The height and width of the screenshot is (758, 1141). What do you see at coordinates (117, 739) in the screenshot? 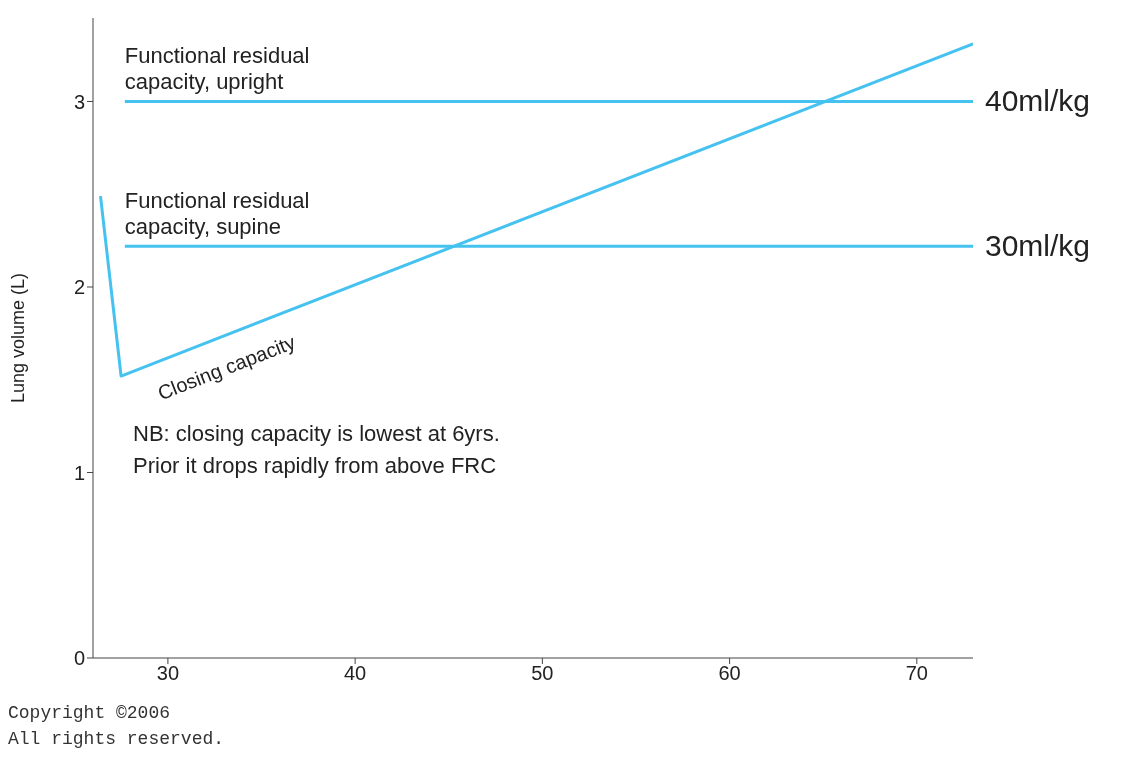
I see `text: All rights reserved.` at bounding box center [117, 739].